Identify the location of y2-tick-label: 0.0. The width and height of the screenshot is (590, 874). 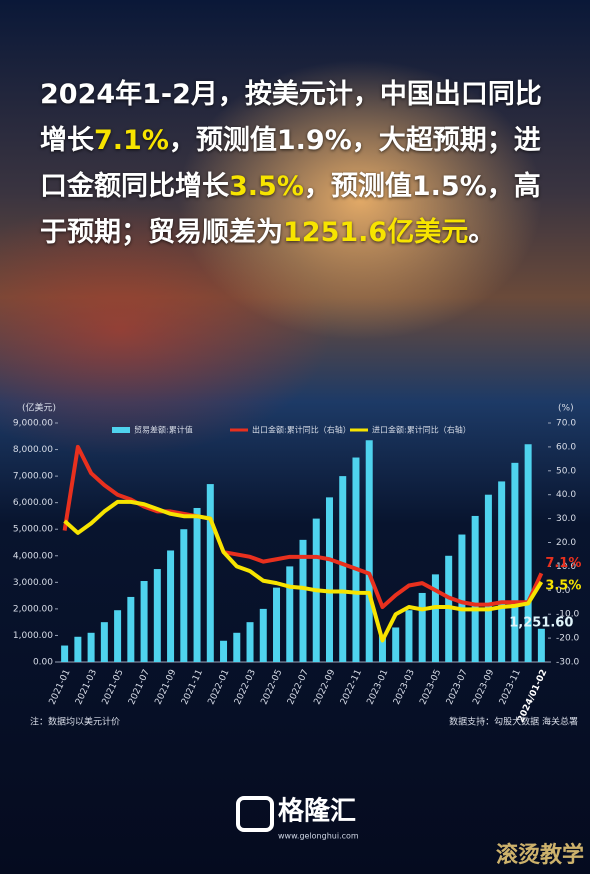
(563, 591).